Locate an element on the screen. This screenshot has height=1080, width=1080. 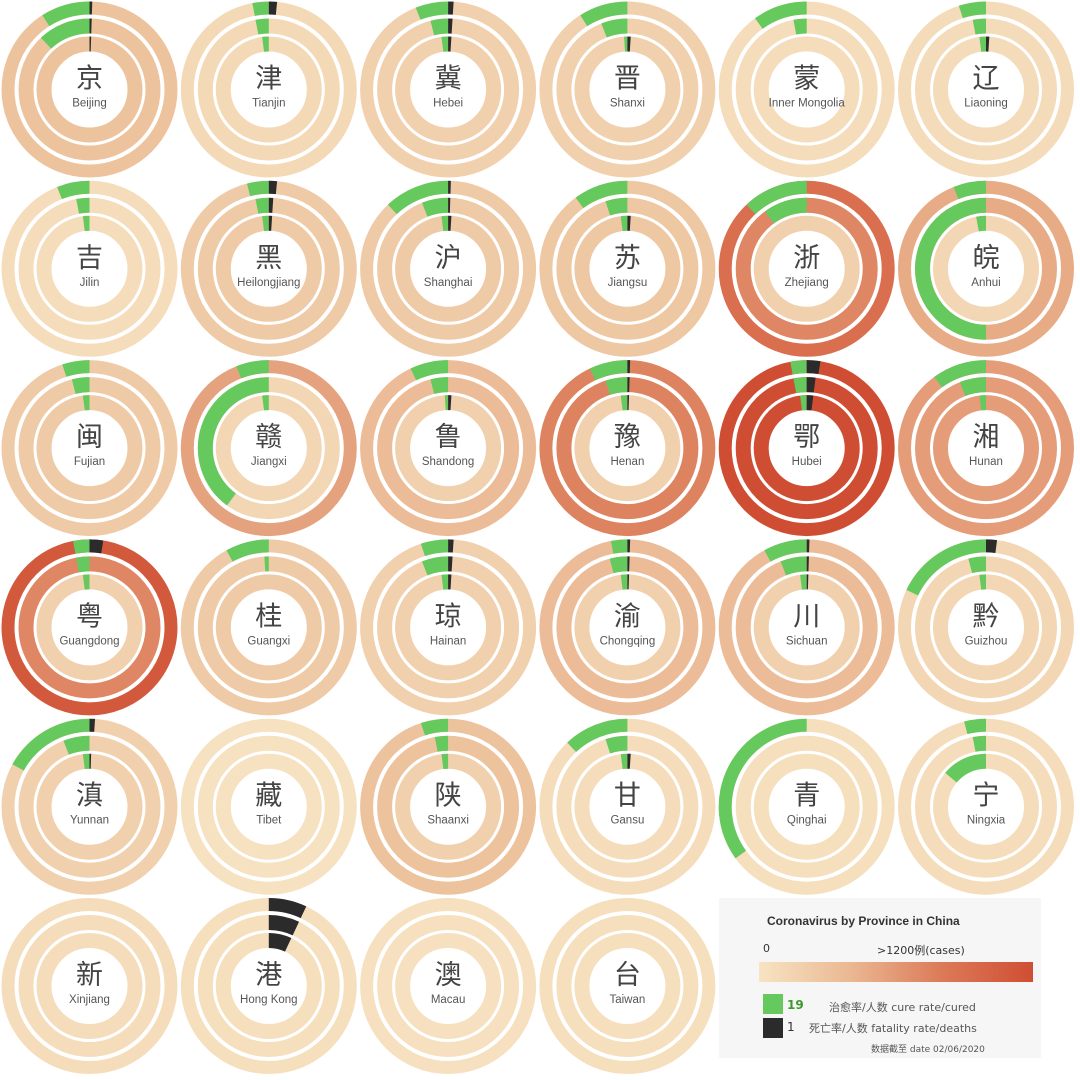
province-name: Shanxi is located at coordinates (627, 104).